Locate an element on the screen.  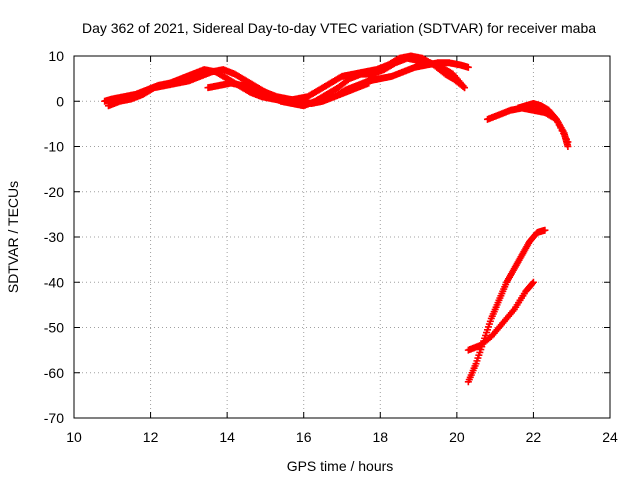
y-tick-label: -40 is located at coordinates (54, 282).